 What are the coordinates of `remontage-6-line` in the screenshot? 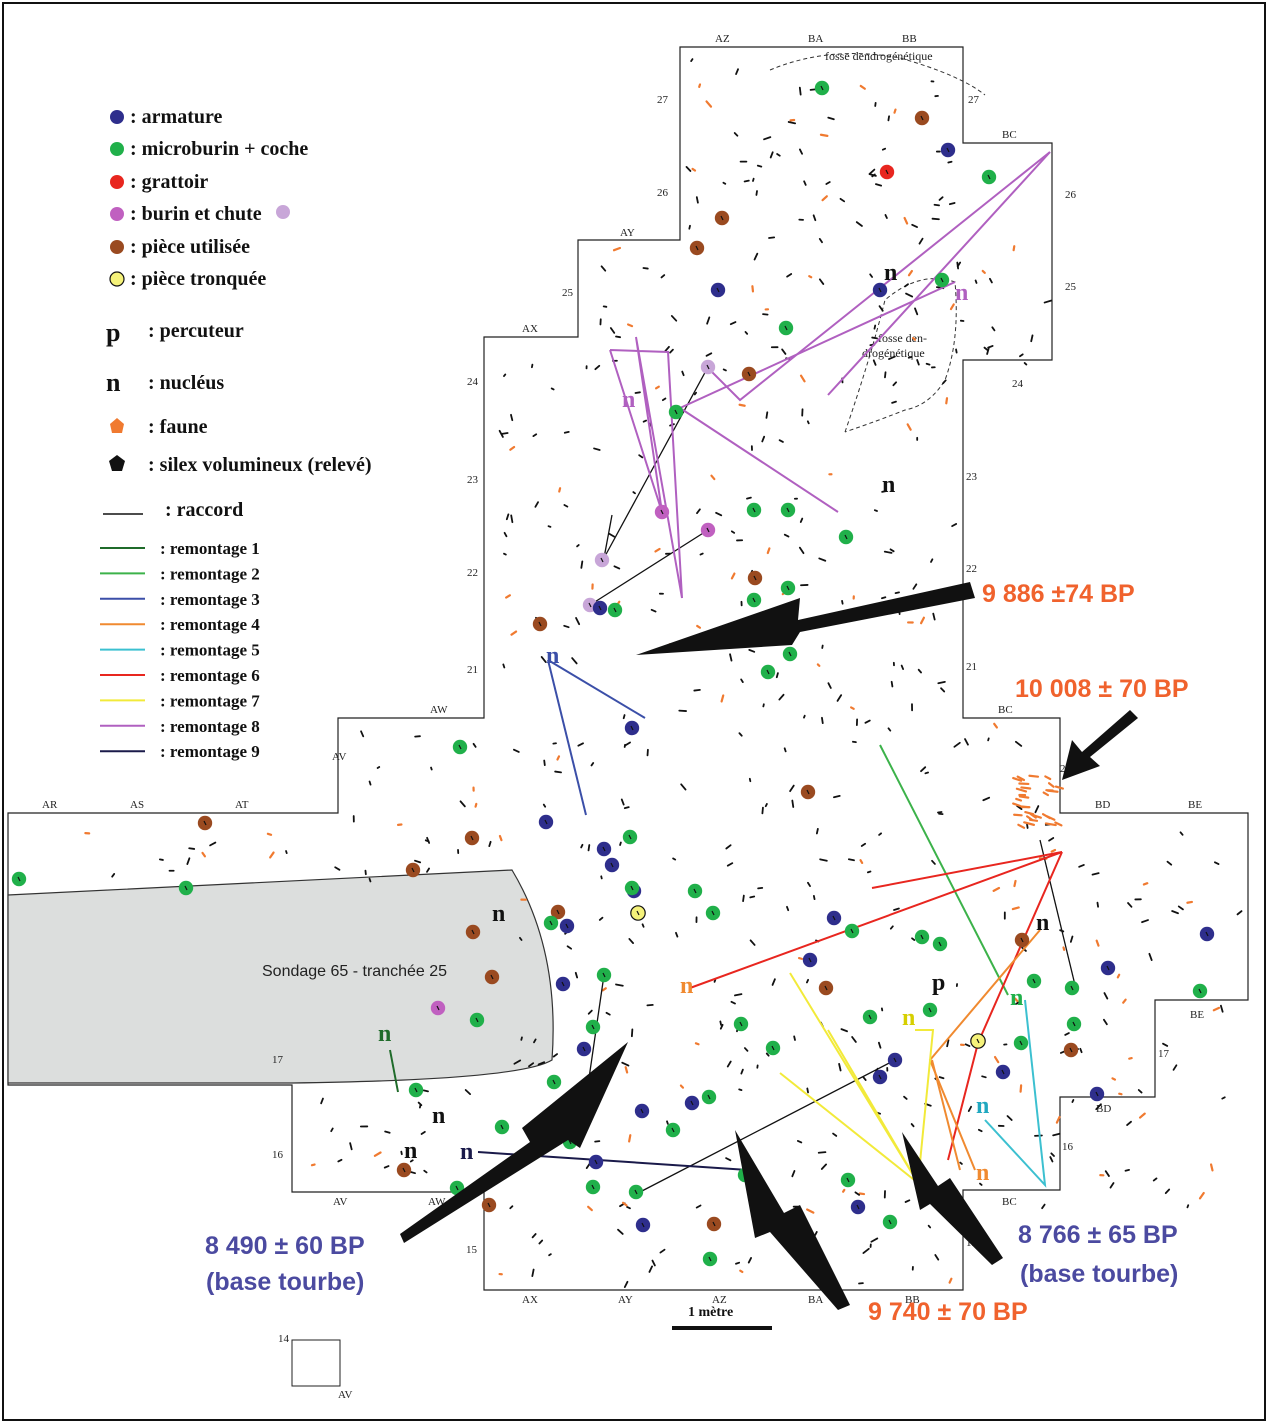 It's located at (1005, 1006).